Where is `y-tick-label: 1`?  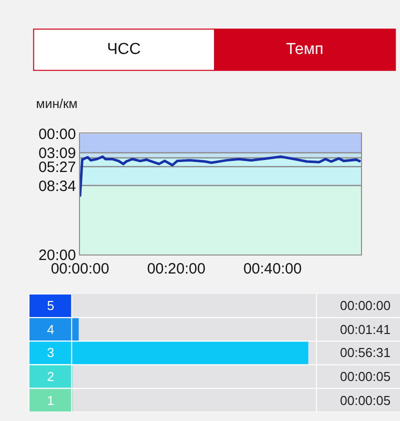
y-tick-label: 1 is located at coordinates (50, 400).